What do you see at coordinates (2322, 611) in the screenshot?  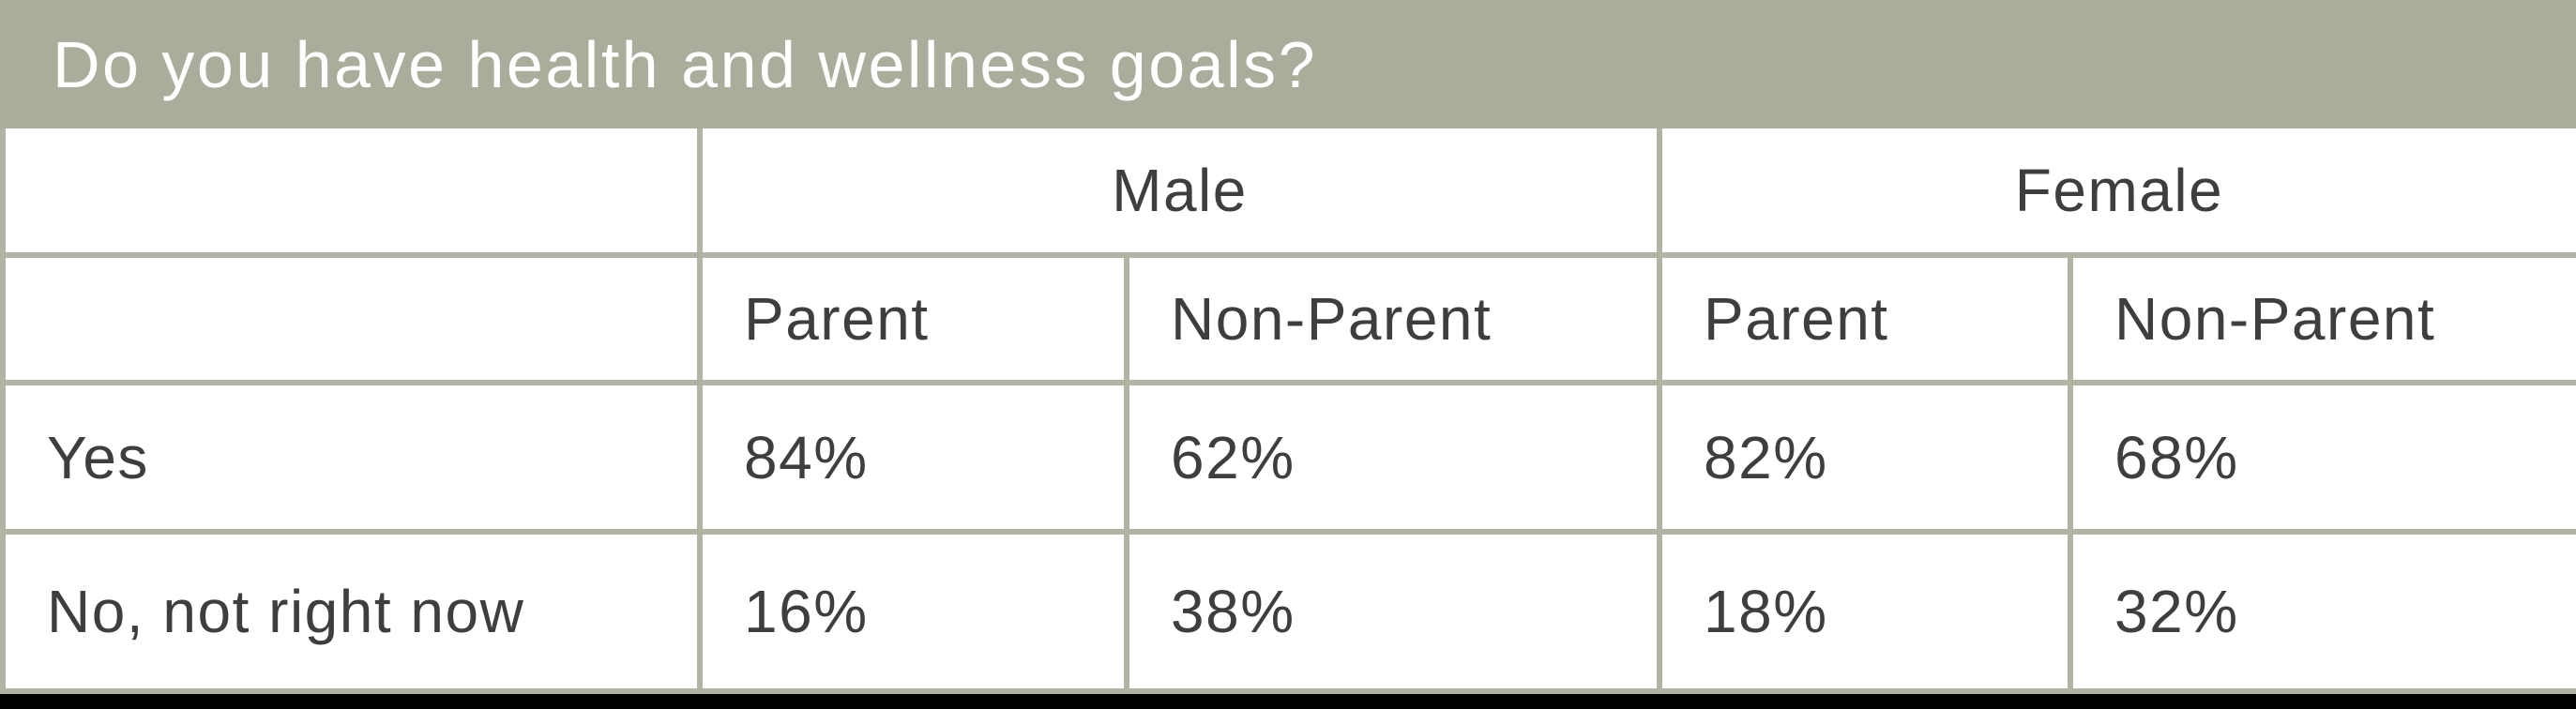 I see `value-no-female-non-parent: 32%` at bounding box center [2322, 611].